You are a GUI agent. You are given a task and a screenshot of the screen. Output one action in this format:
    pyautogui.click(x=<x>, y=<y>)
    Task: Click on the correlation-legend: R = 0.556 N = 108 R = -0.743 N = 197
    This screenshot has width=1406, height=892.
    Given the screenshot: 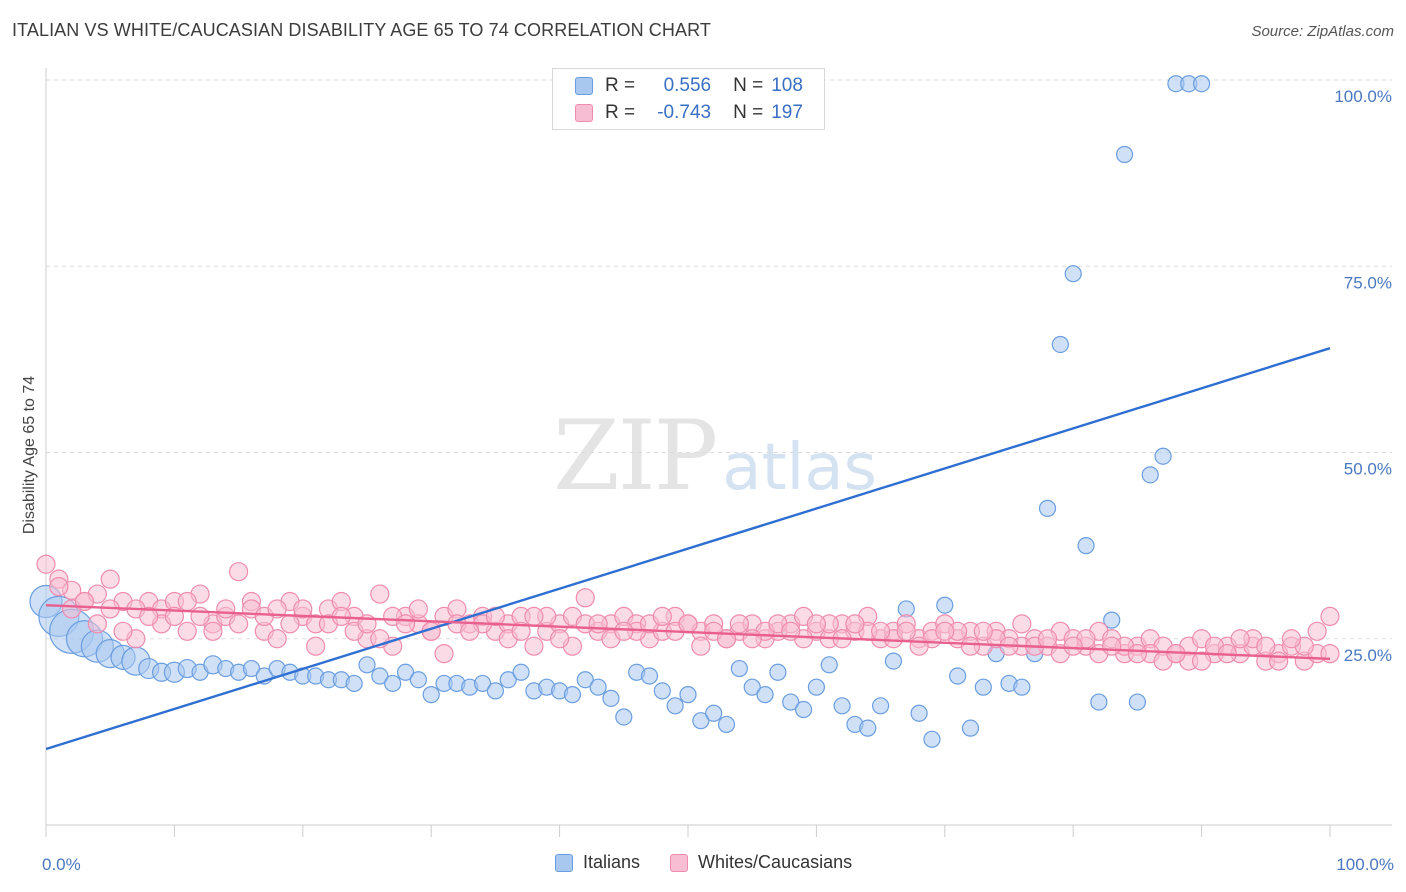 What is the action you would take?
    pyautogui.click(x=688, y=99)
    